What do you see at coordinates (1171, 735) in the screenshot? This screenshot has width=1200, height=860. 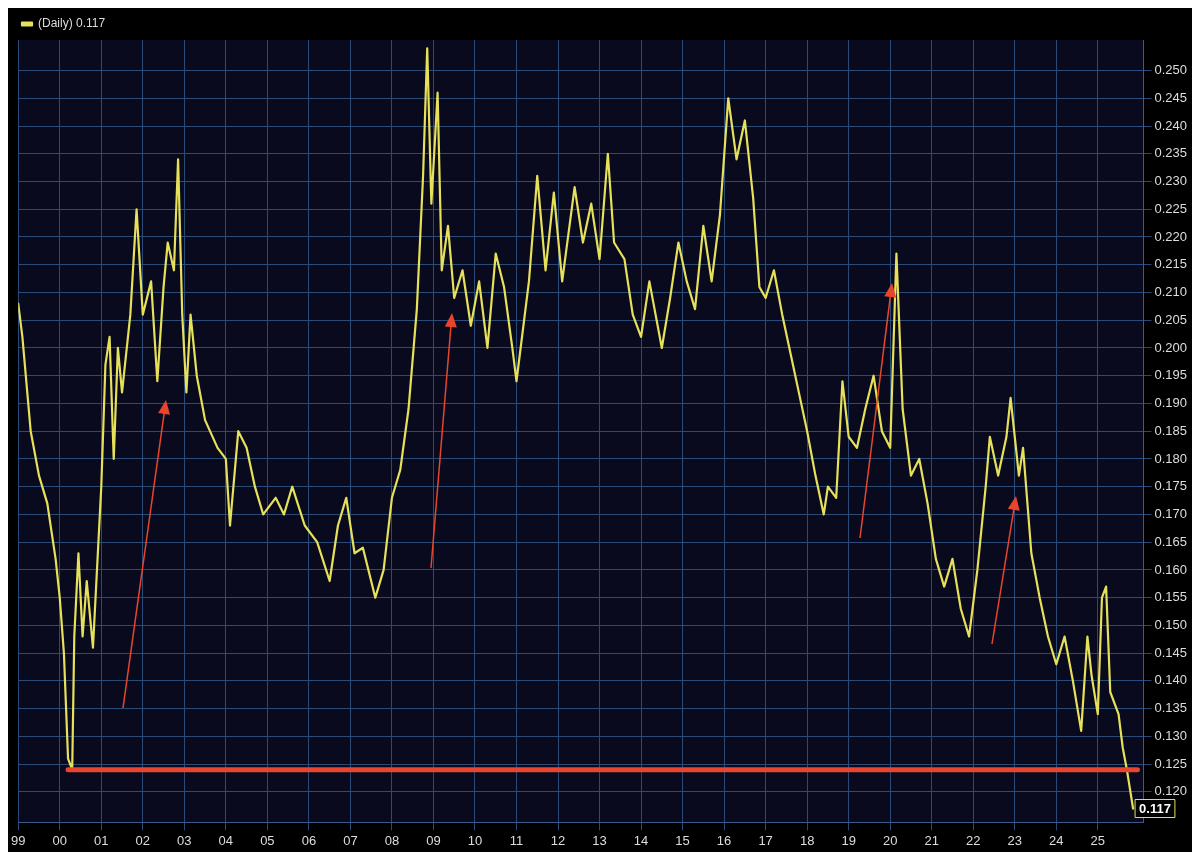 I see `y-tick-label: 0.130` at bounding box center [1171, 735].